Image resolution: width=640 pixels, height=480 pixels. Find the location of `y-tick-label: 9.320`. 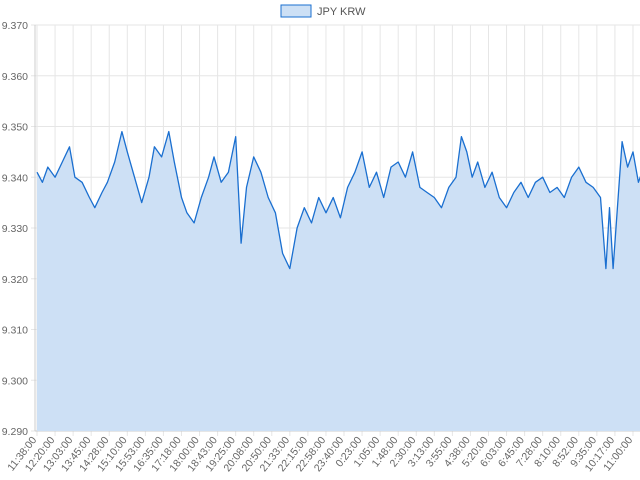

y-tick-label: 9.320 is located at coordinates (15, 280).